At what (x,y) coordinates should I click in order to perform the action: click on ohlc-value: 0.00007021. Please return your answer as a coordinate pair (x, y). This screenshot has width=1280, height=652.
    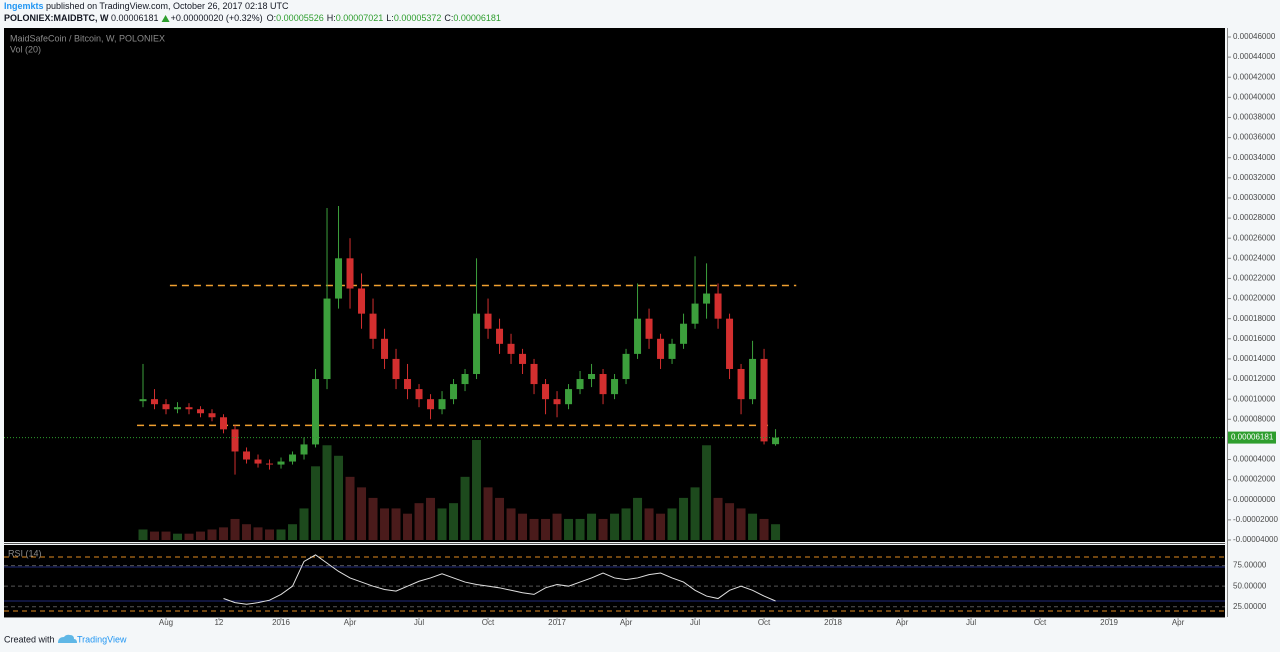
    Looking at the image, I should click on (360, 18).